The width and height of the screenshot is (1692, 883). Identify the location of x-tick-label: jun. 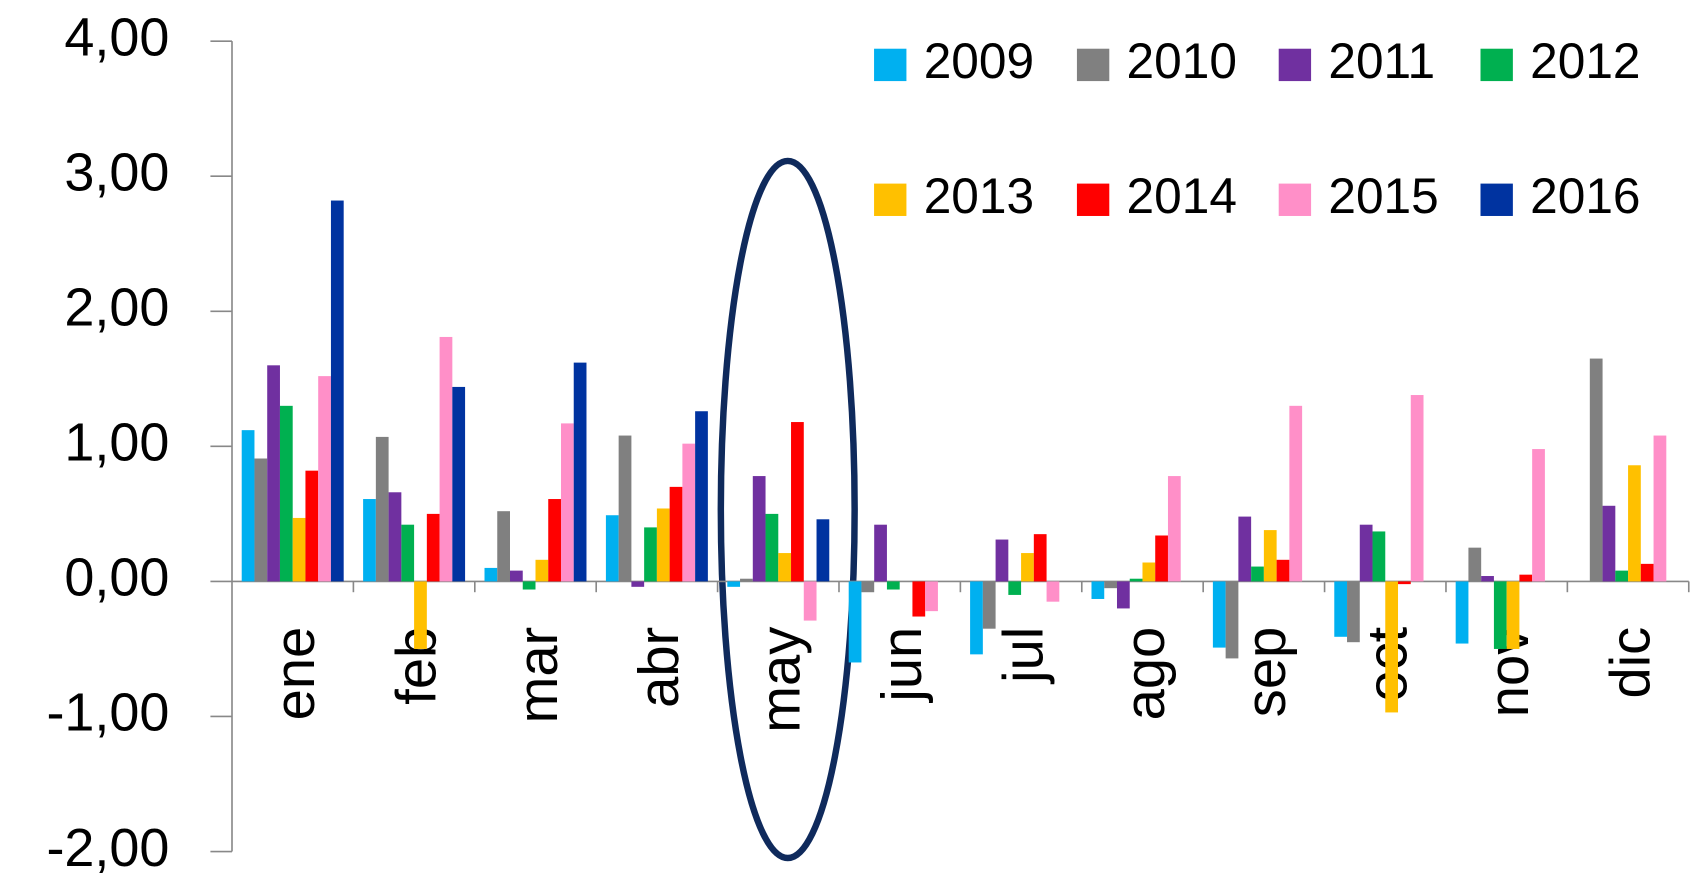
(901, 665).